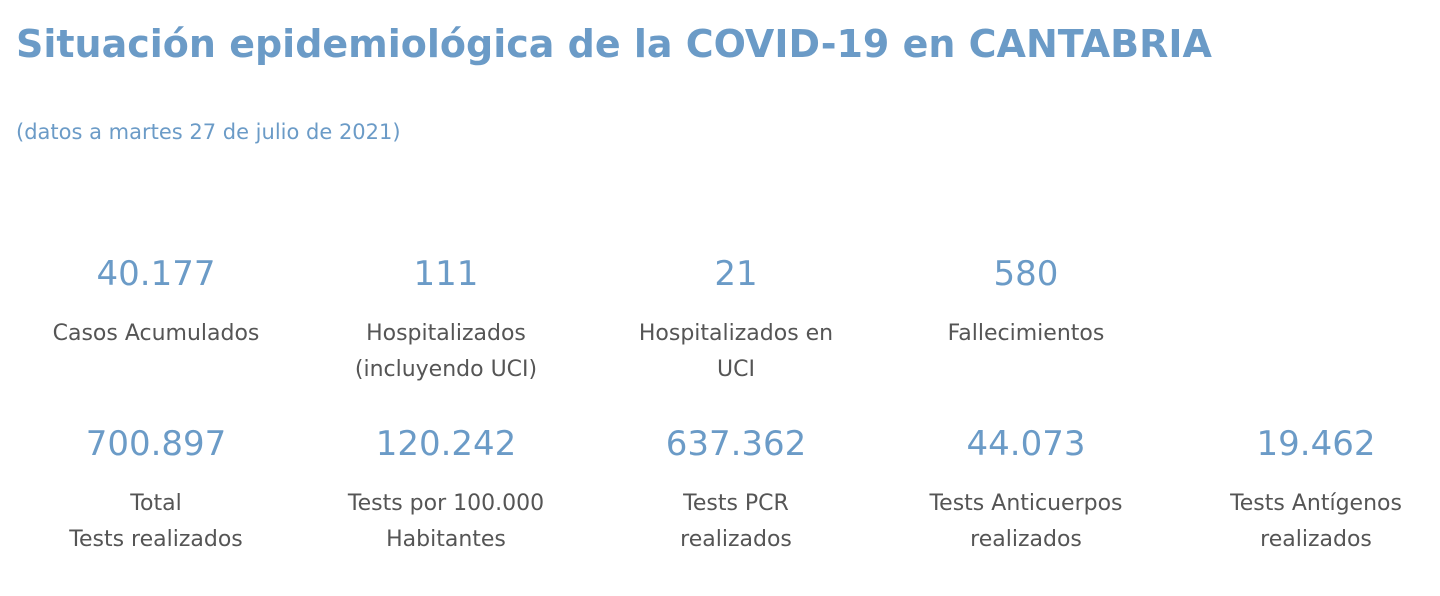  What do you see at coordinates (446, 444) in the screenshot?
I see `stat-value: 120.242` at bounding box center [446, 444].